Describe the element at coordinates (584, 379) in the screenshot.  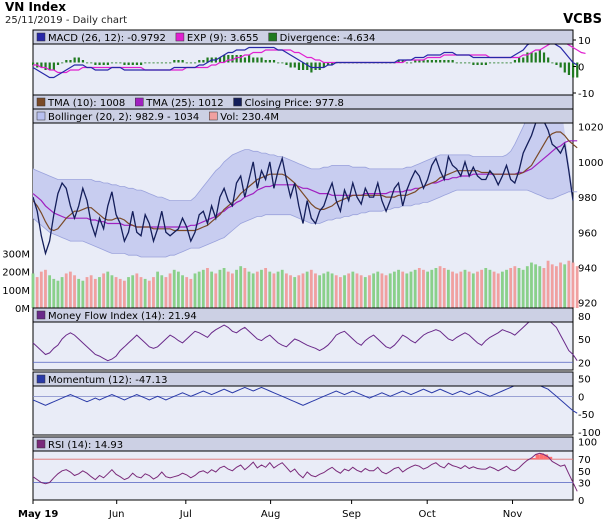
I see `momentum-tick: 50` at that location.